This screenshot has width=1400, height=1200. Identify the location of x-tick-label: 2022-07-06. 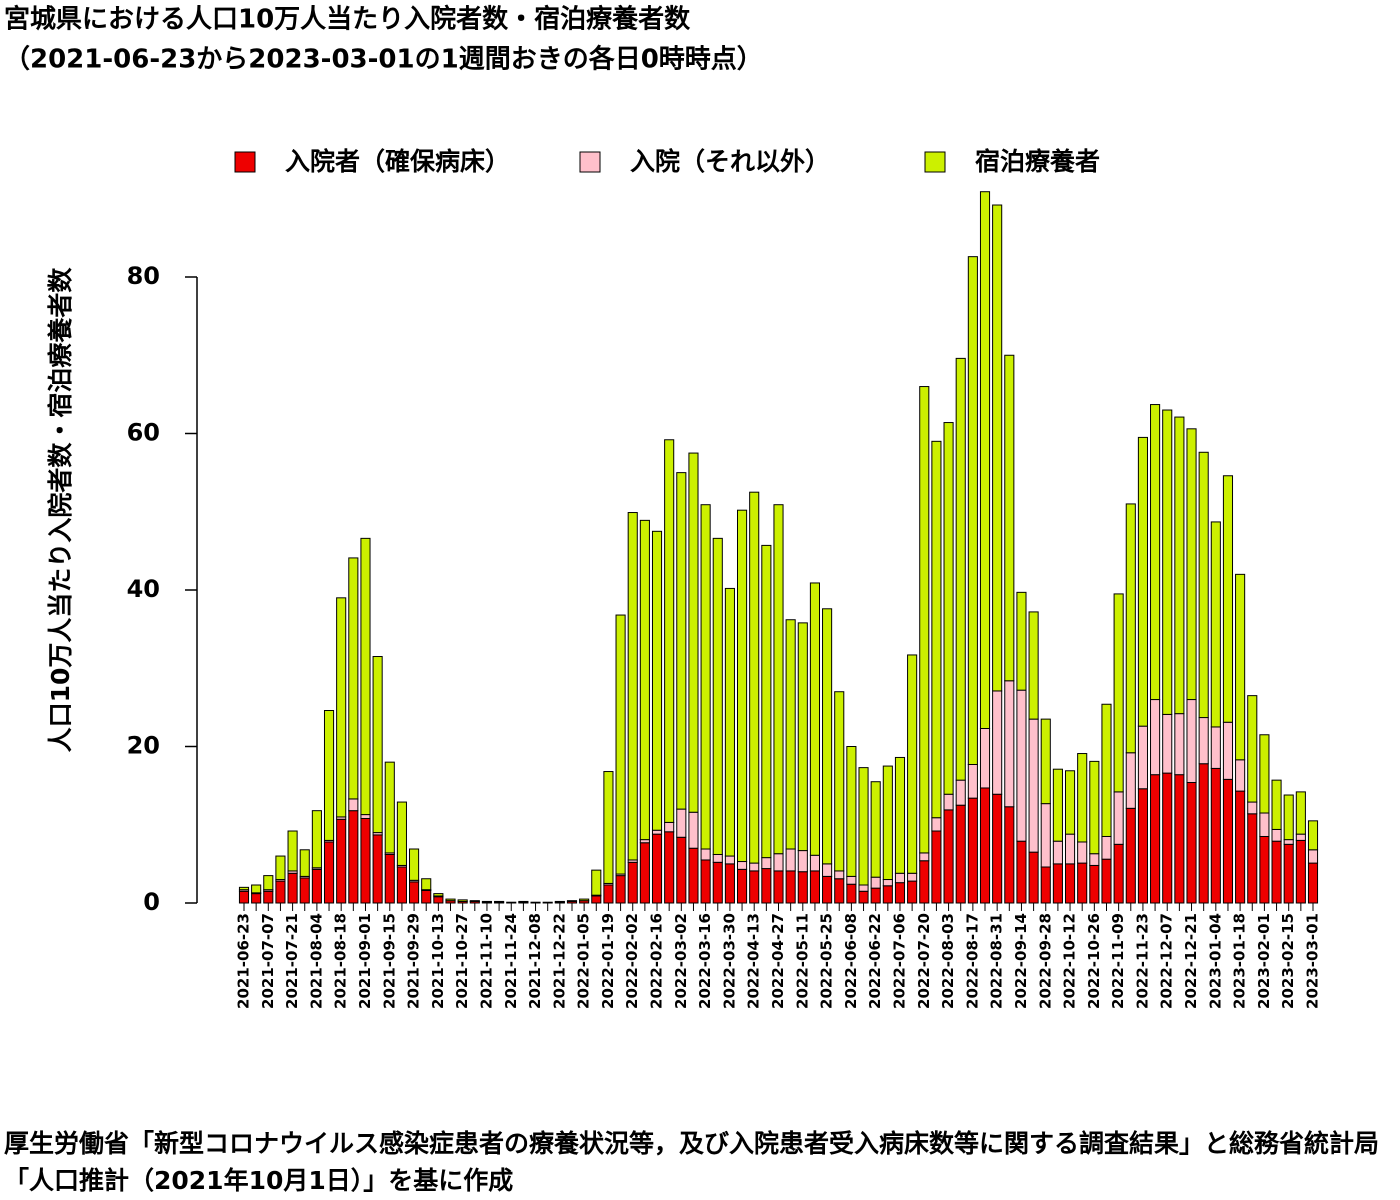
(899, 961).